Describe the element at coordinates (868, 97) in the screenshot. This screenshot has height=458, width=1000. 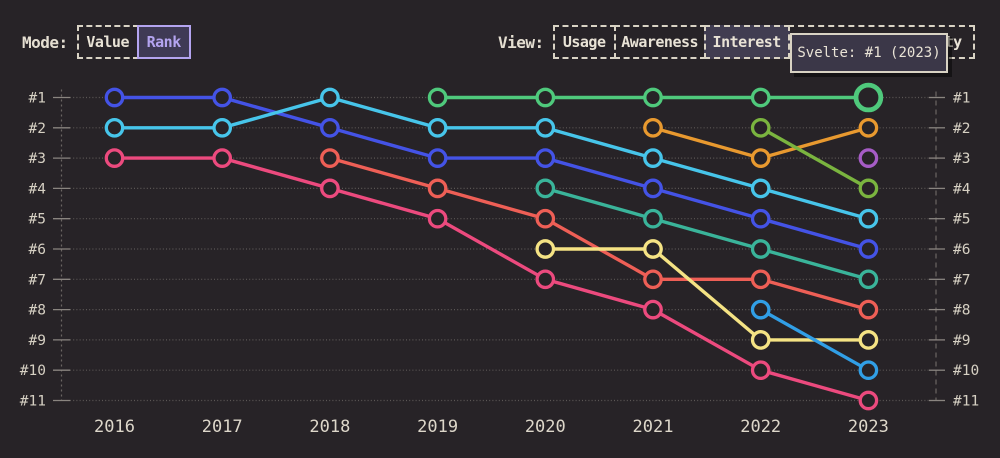
I see `chart-point-highlighted-Svelte` at that location.